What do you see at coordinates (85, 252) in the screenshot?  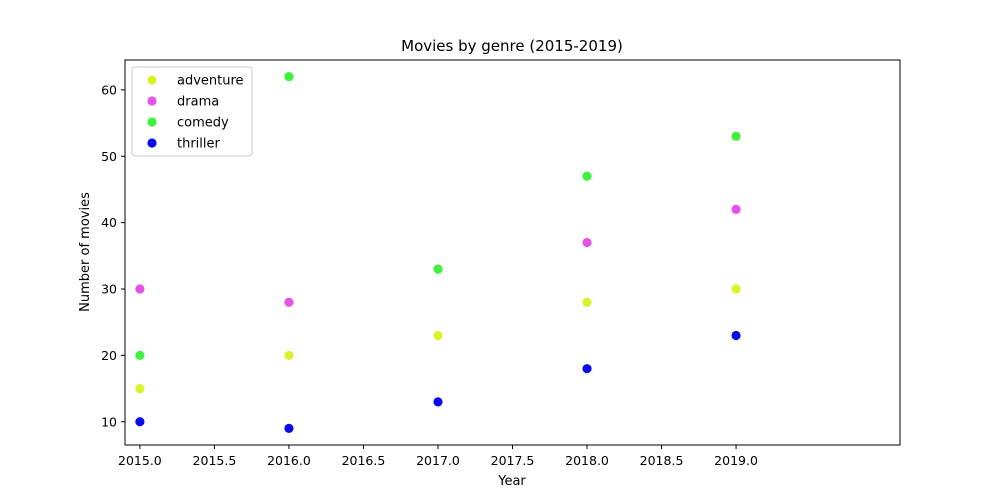 I see `y-axis-label: Number of movies` at bounding box center [85, 252].